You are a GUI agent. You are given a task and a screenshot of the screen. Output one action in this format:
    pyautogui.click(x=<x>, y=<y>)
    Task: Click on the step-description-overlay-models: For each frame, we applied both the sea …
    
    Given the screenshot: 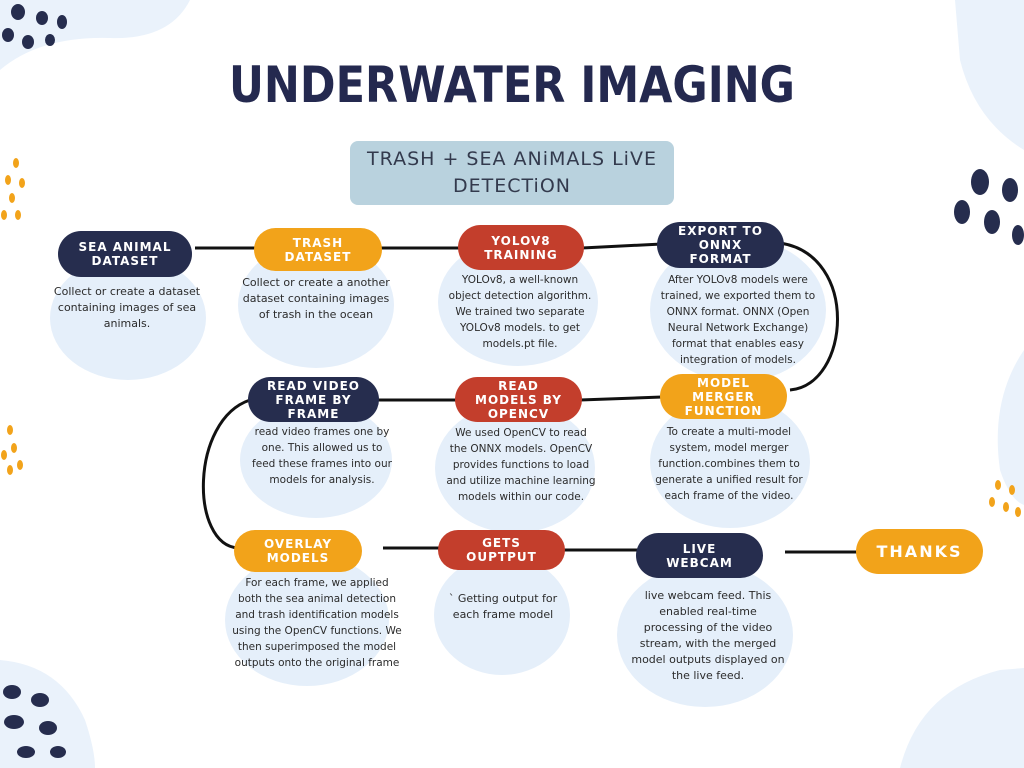 What is the action you would take?
    pyautogui.click(x=317, y=623)
    